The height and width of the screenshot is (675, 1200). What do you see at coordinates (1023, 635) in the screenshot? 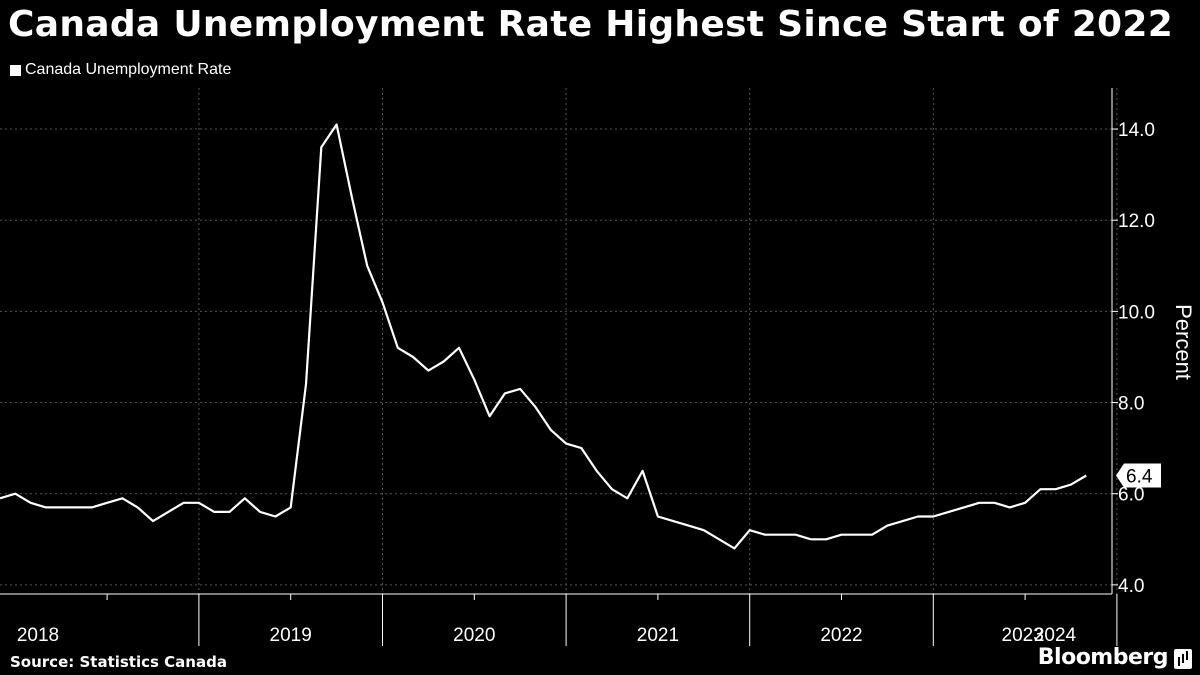
I see `x-tick-label: 2023` at bounding box center [1023, 635].